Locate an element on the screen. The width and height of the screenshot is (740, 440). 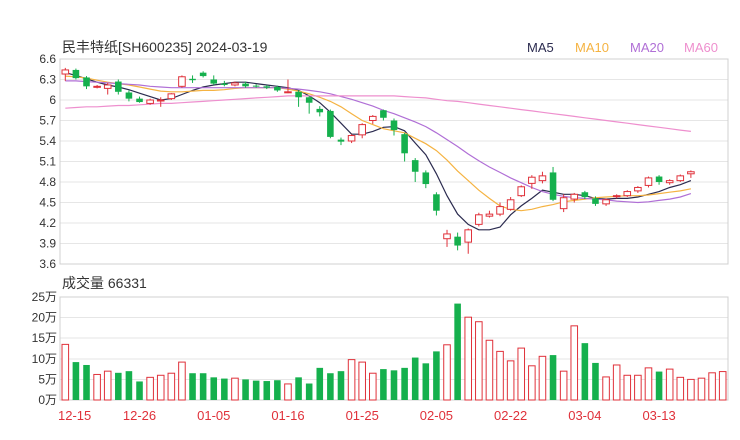
price-tick-label: 5.7 is located at coordinates (47, 121).